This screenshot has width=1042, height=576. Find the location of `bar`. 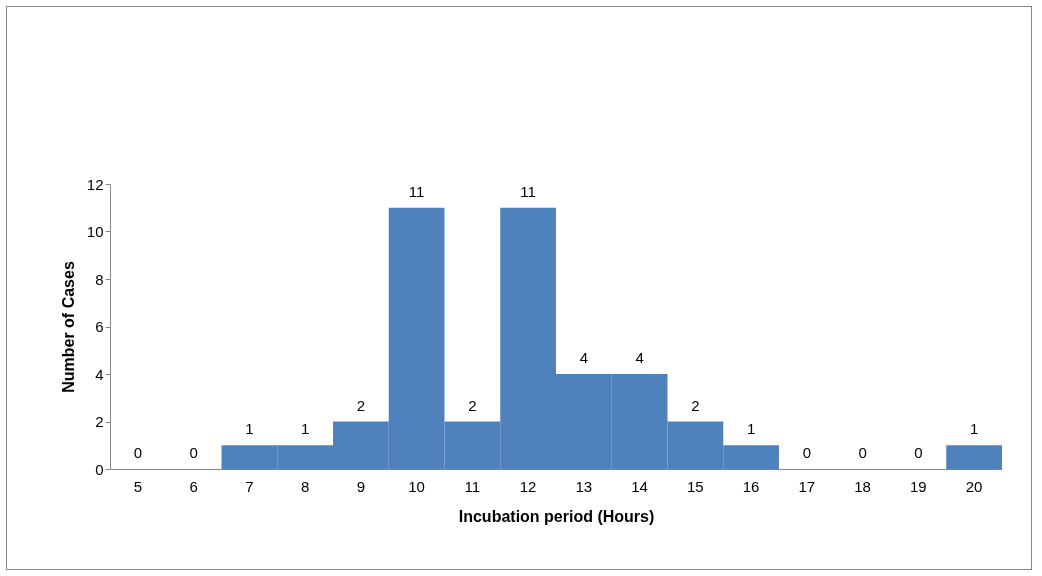

bar is located at coordinates (974, 457).